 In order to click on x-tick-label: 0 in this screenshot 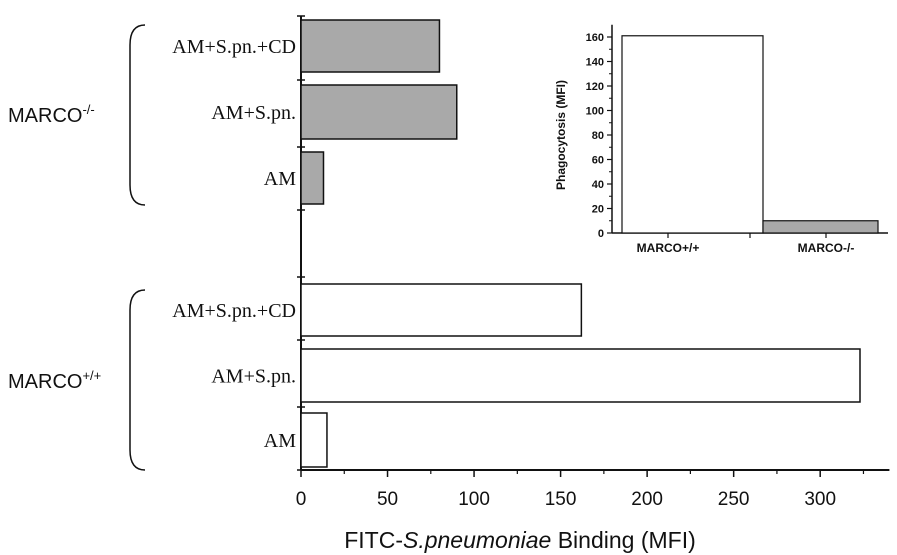, I will do `click(301, 499)`.